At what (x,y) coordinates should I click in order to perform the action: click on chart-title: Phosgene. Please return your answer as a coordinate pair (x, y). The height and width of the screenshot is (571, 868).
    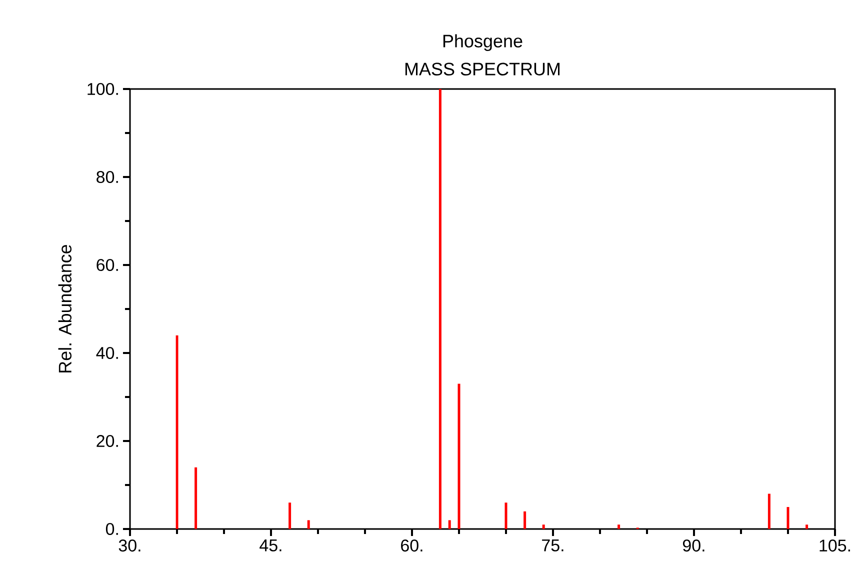
    Looking at the image, I should click on (482, 43).